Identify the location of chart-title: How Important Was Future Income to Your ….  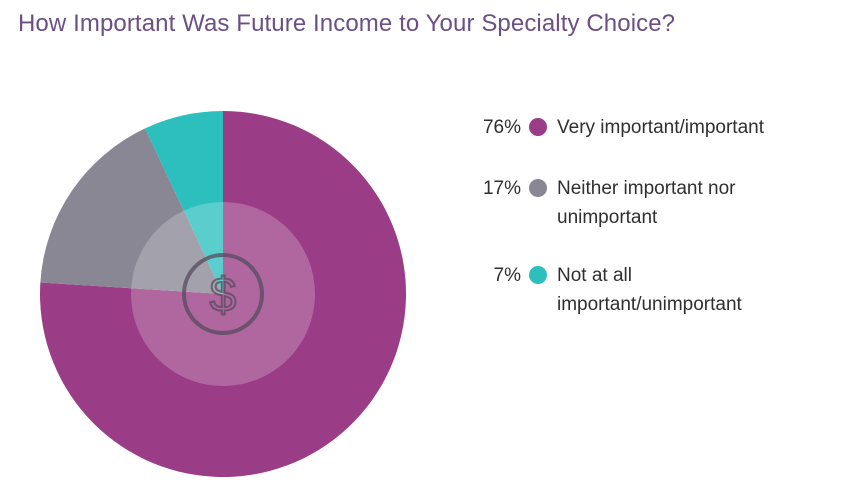
(347, 23).